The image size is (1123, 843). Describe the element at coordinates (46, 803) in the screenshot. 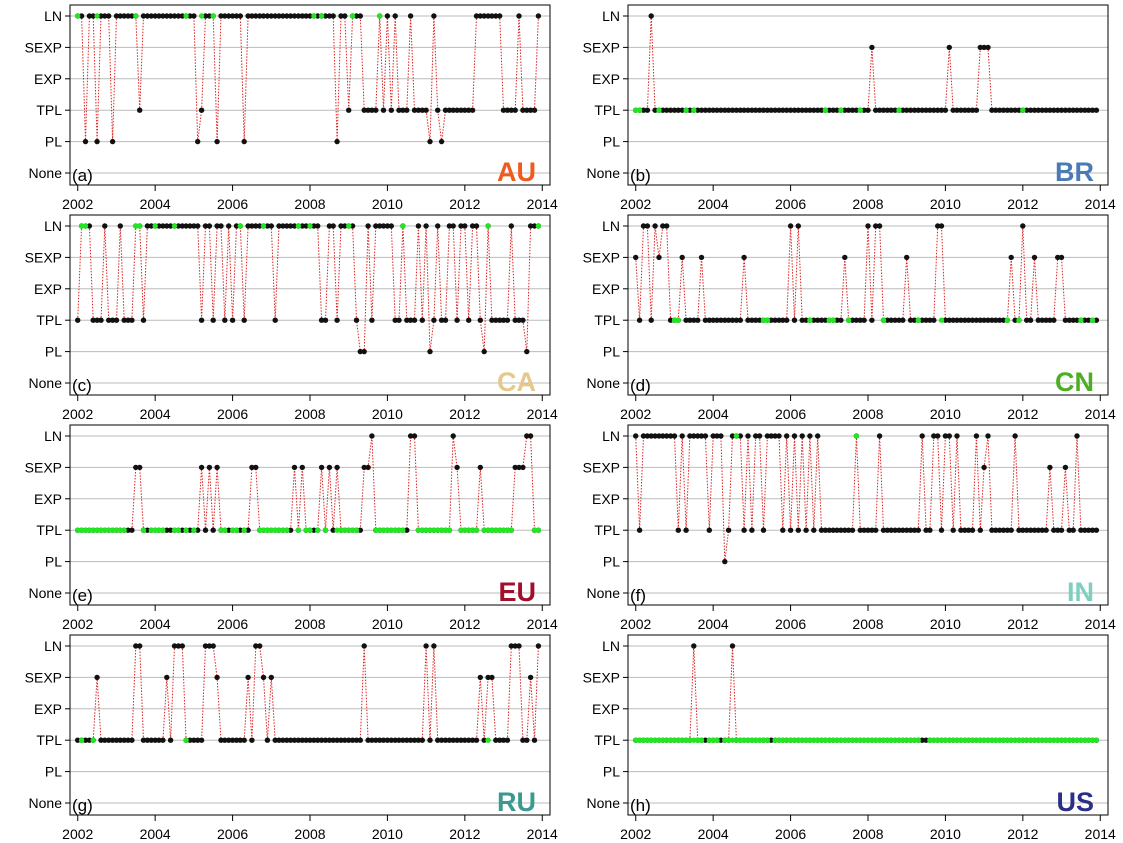

I see `y-tick-label: None` at that location.